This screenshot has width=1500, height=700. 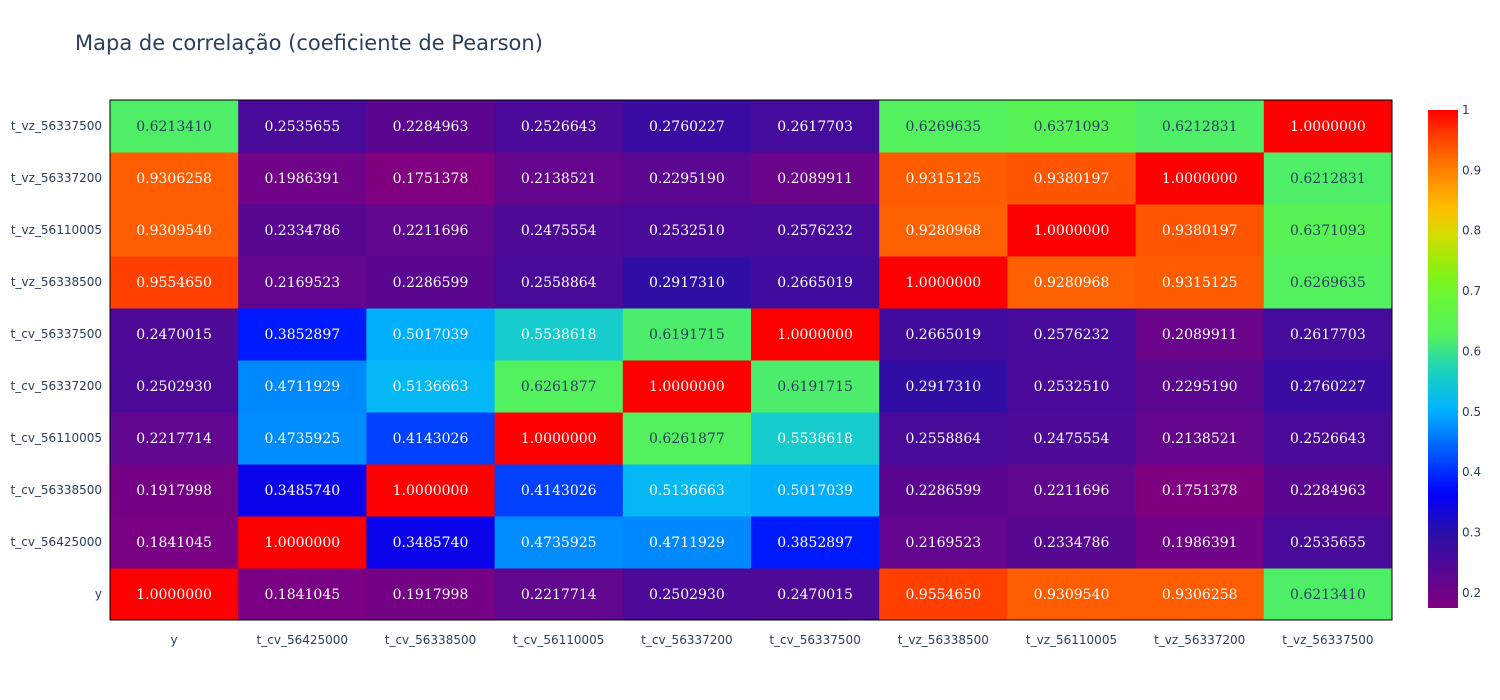 I want to click on cell-value-label: 0.2470015, so click(x=174, y=335).